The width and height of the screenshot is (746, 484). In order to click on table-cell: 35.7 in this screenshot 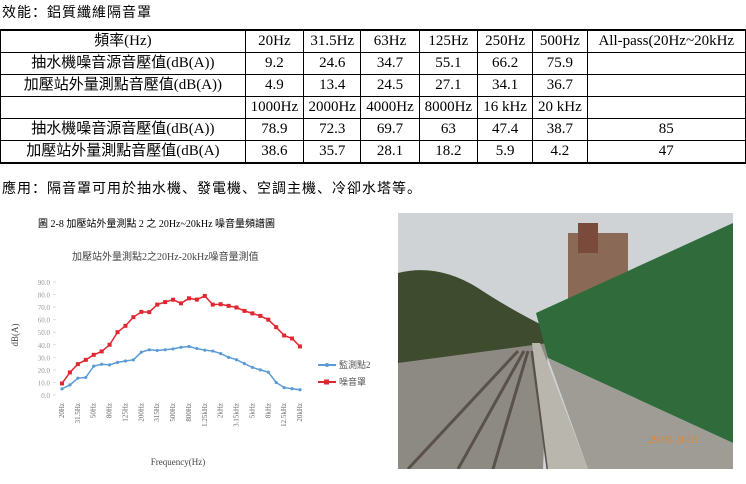, I will do `click(332, 152)`.